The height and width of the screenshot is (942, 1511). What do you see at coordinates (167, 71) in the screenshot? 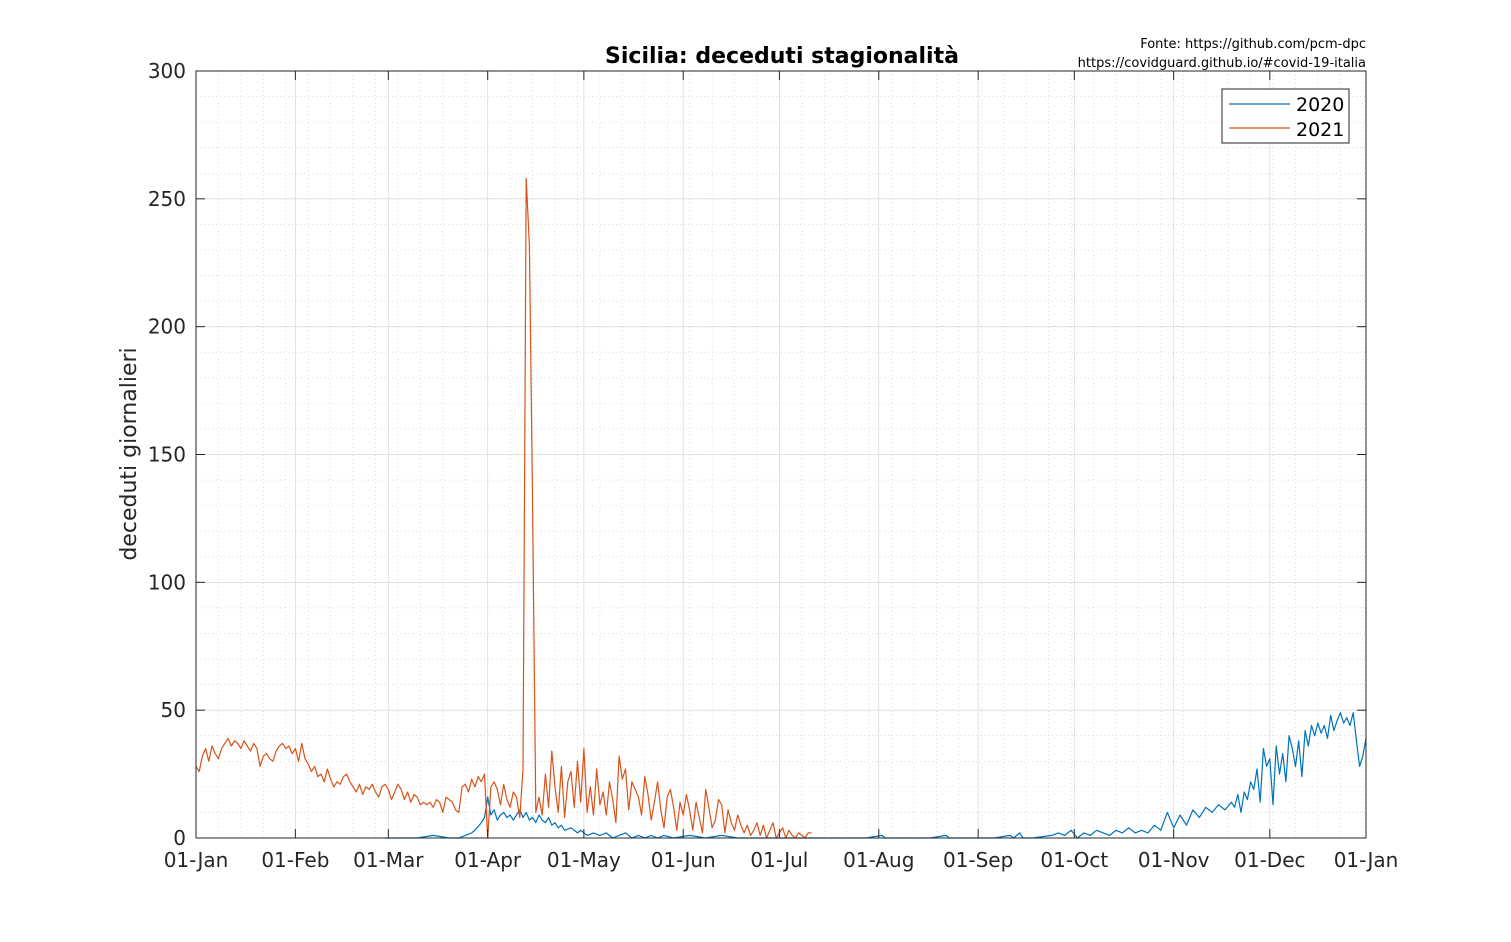
I see `y-tick-label: 300` at bounding box center [167, 71].